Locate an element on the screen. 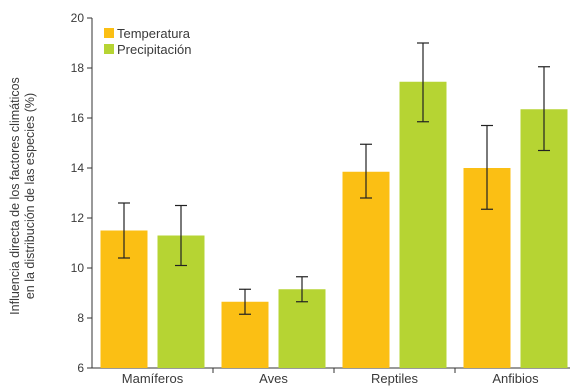 The width and height of the screenshot is (570, 388). y-tick-label: 16 is located at coordinates (78, 118).